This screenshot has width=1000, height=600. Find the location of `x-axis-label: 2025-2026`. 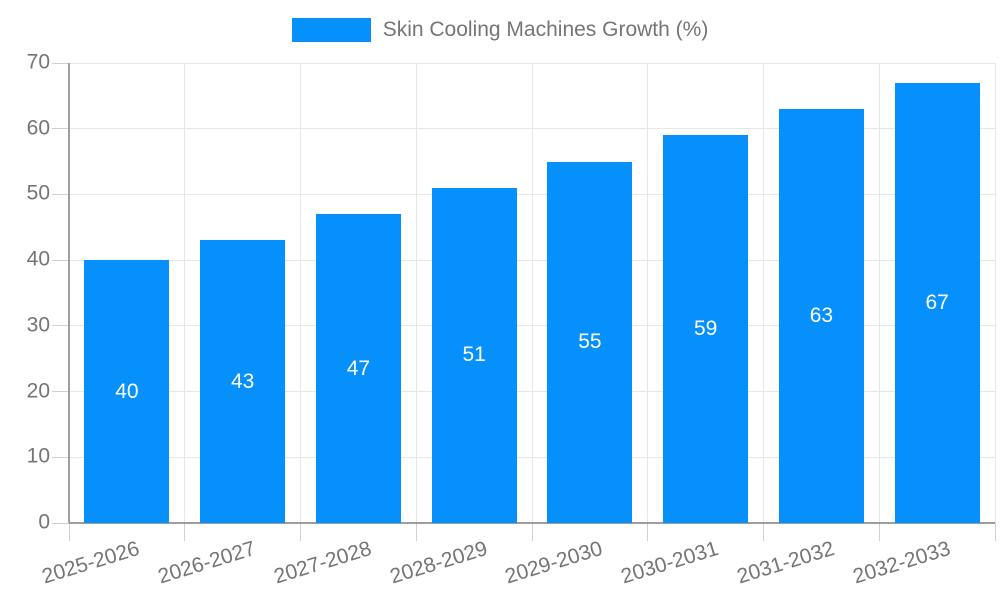

x-axis-label: 2025-2026 is located at coordinates (91, 563).